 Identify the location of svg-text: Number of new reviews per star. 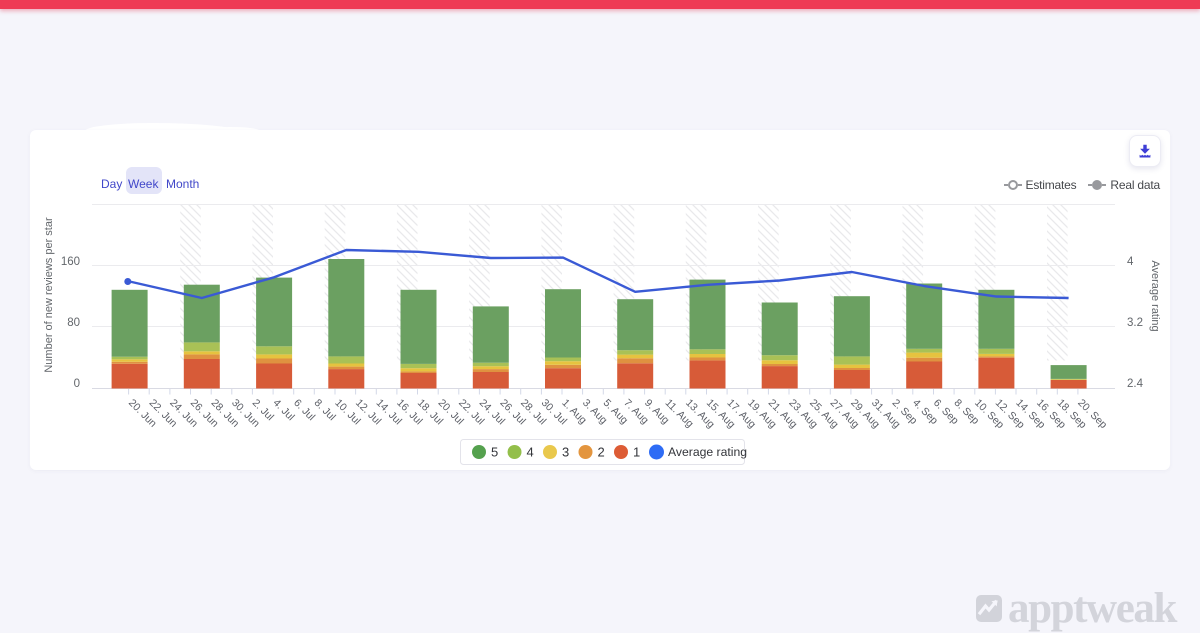
(49, 295).